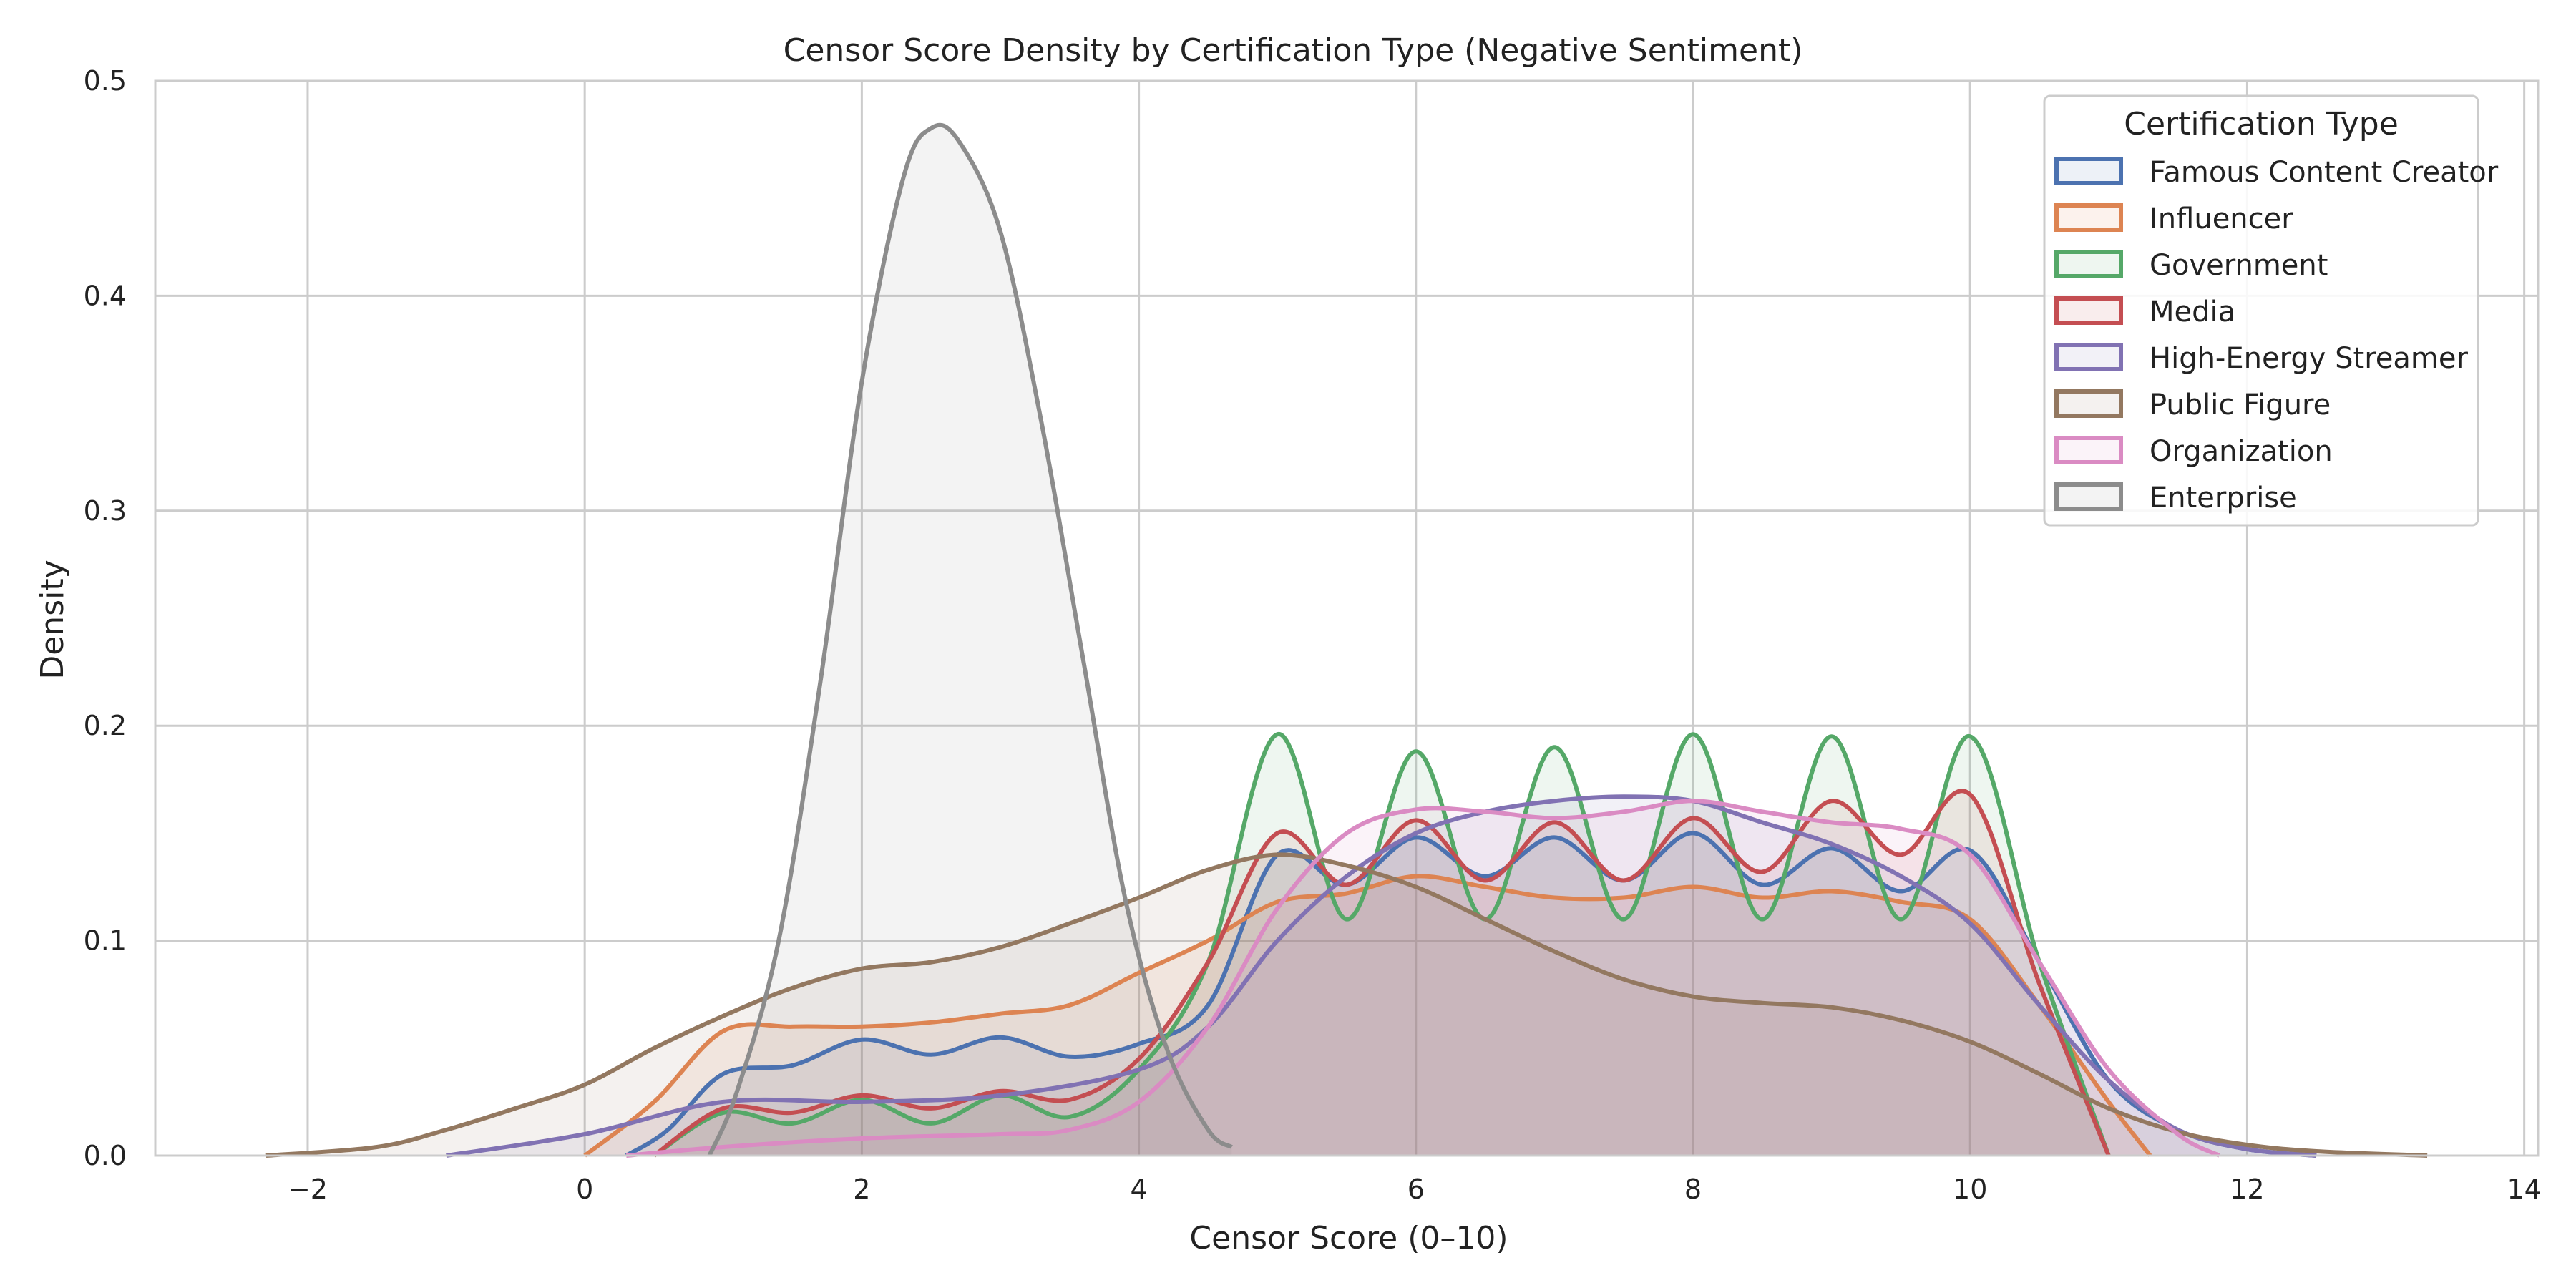 Image resolution: width=2576 pixels, height=1288 pixels. Describe the element at coordinates (2221, 219) in the screenshot. I see `legend-label: Influencer` at that location.